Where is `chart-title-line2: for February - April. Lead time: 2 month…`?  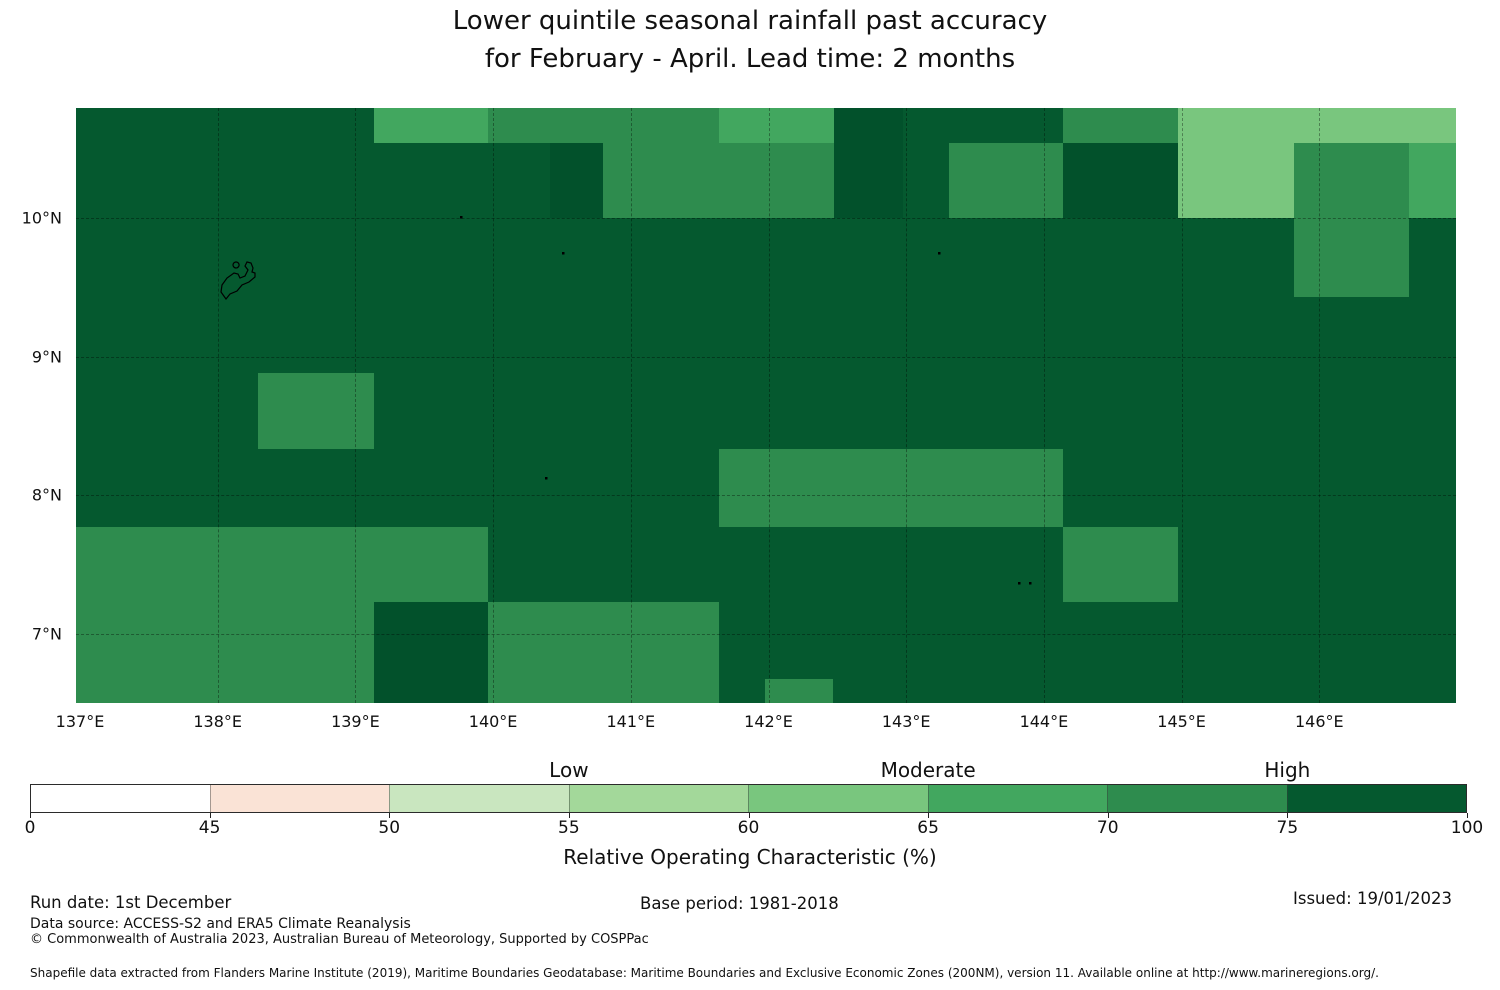 chart-title-line2: for February - April. Lead time: 2 month… is located at coordinates (750, 59).